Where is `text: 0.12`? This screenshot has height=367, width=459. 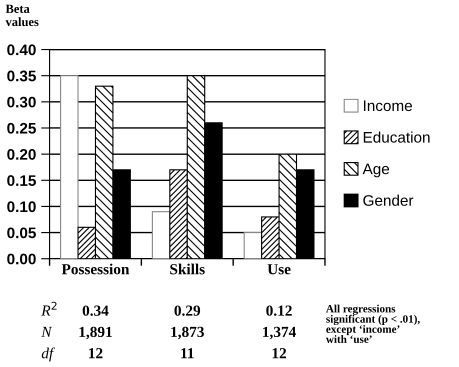 text: 0.12 is located at coordinates (279, 310).